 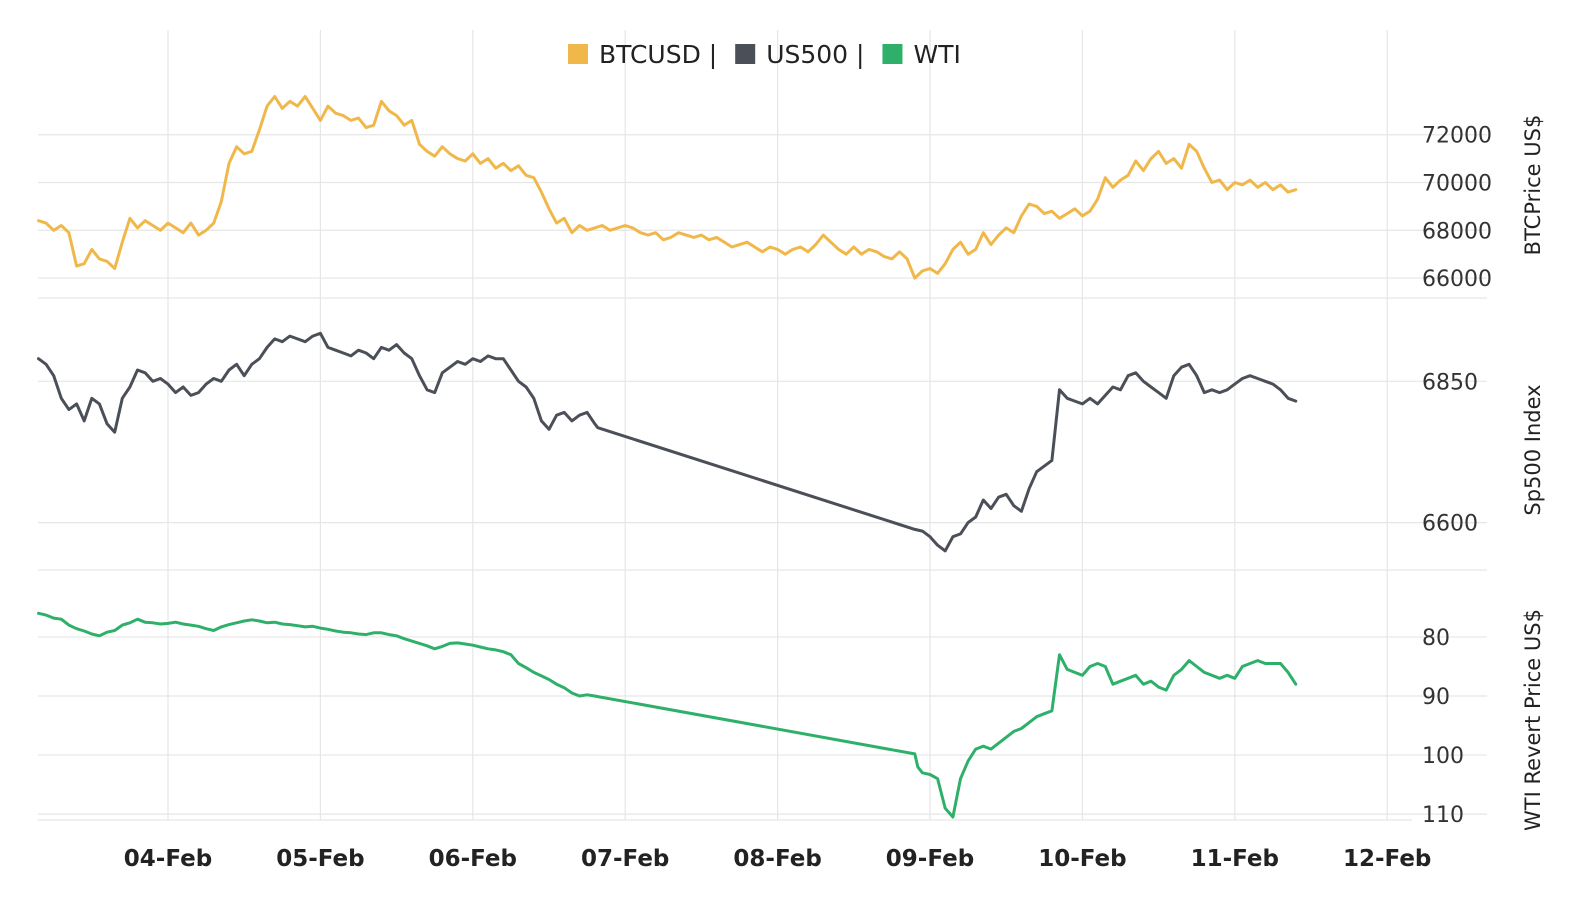 I want to click on legend-entry-wti: WTI, so click(x=921, y=54).